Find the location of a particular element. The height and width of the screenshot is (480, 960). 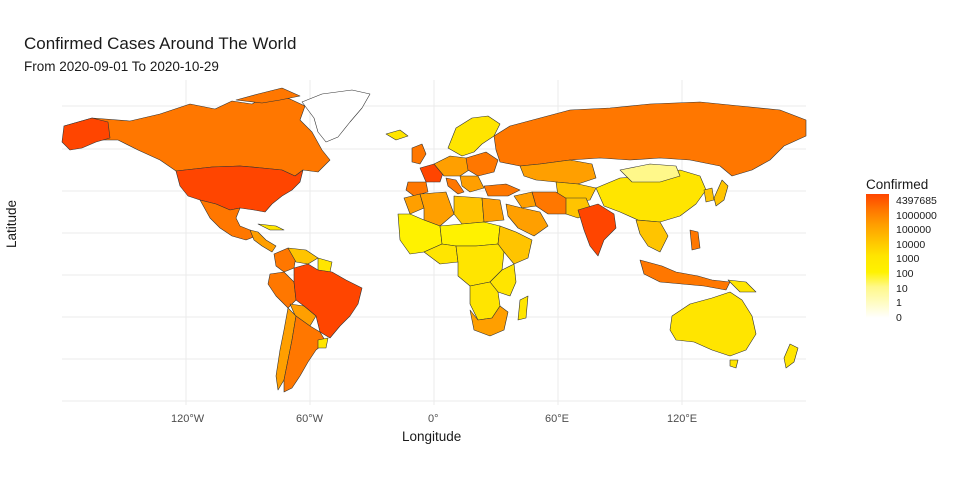

region-eastern-europe is located at coordinates (482, 164).